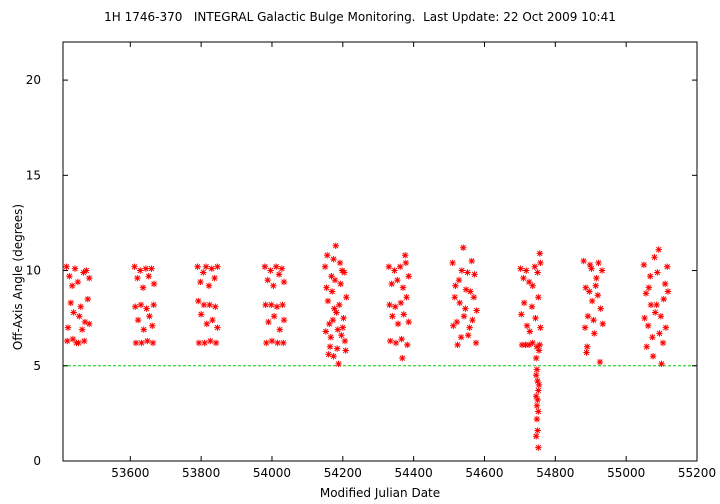 Image resolution: width=720 pixels, height=504 pixels. I want to click on x-tick-label: 53800, so click(201, 473).